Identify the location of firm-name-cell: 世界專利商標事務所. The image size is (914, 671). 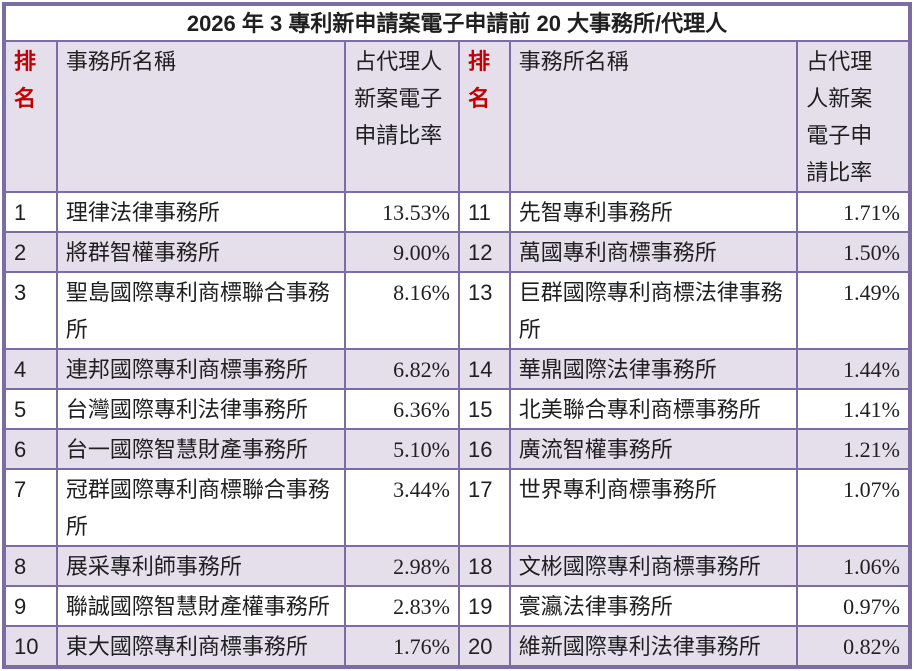
(653, 507).